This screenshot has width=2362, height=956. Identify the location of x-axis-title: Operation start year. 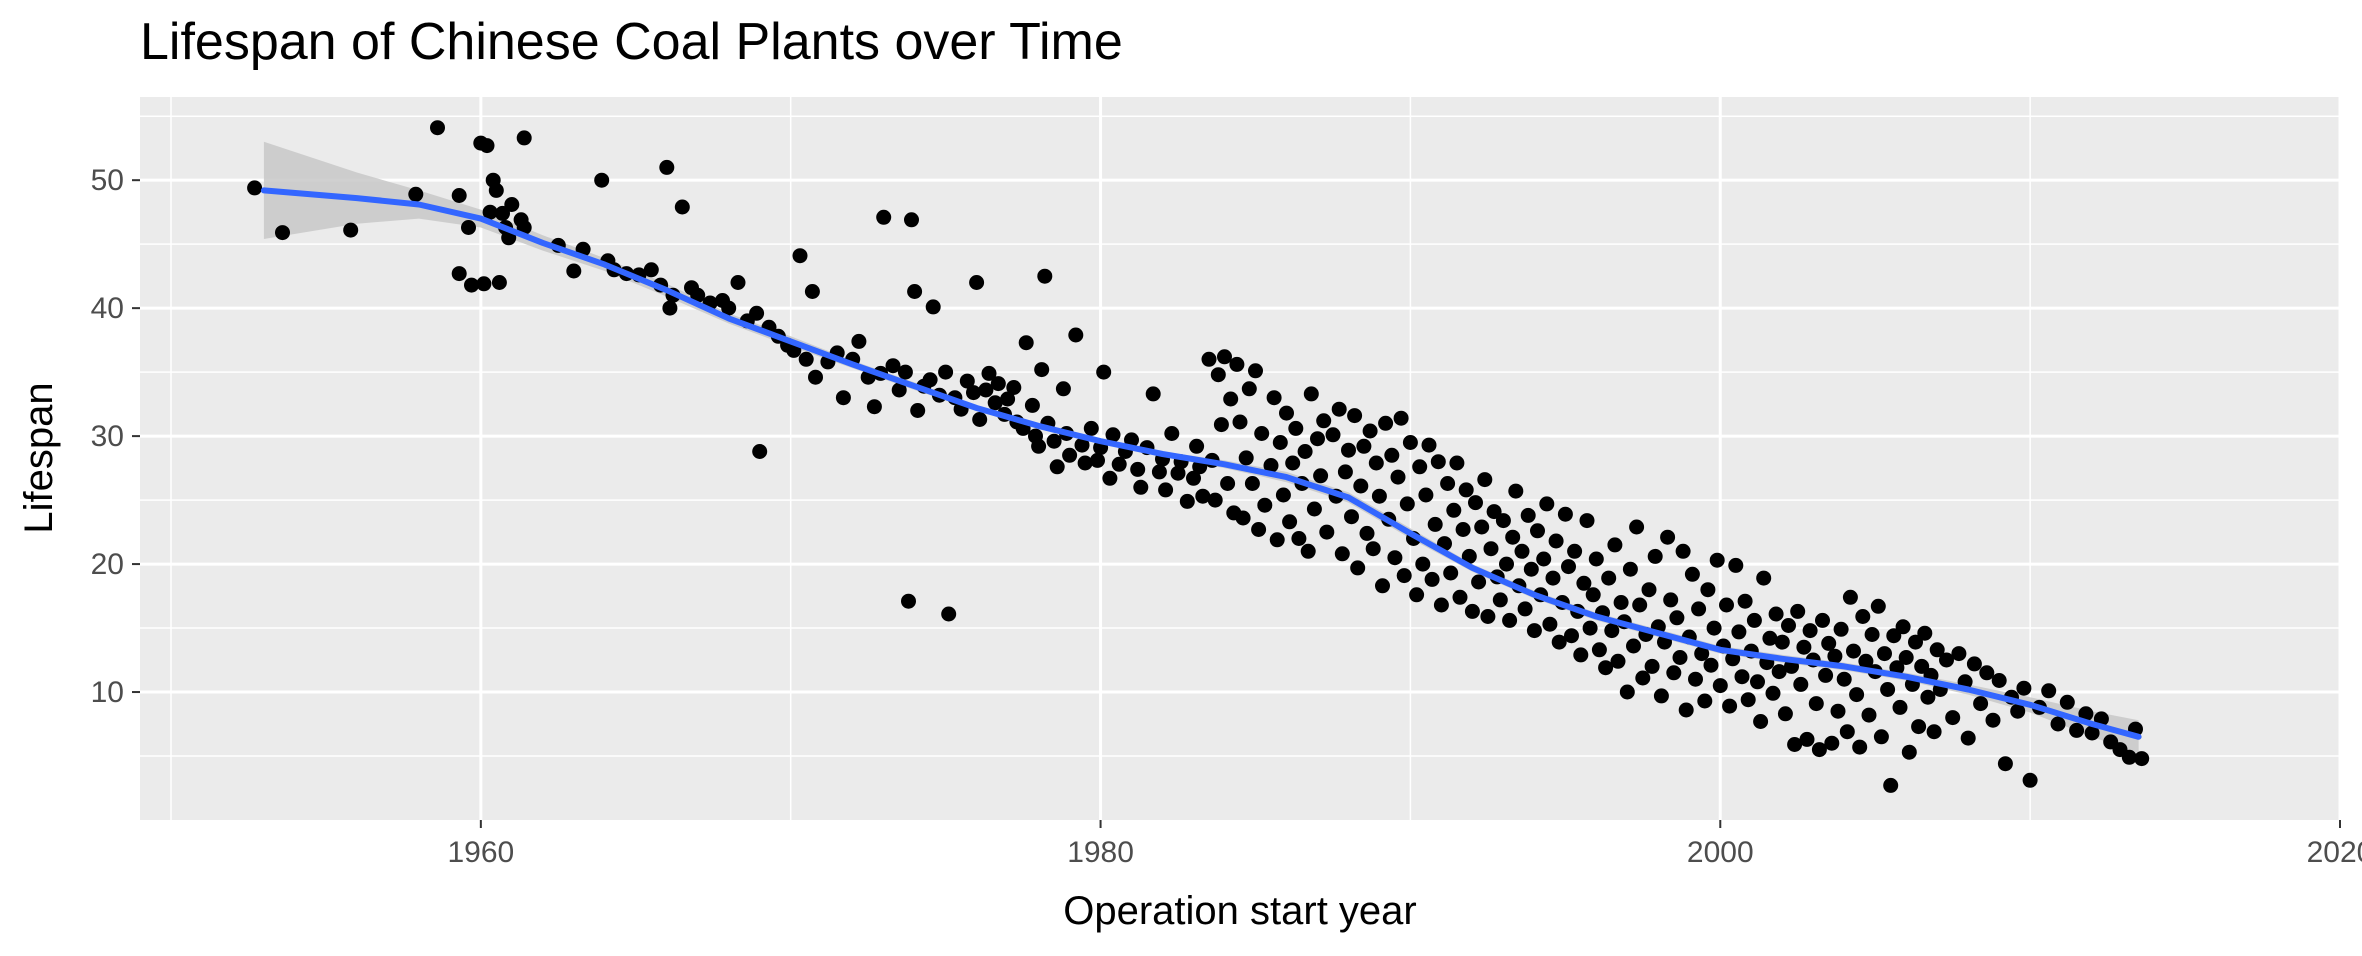
(1240, 911).